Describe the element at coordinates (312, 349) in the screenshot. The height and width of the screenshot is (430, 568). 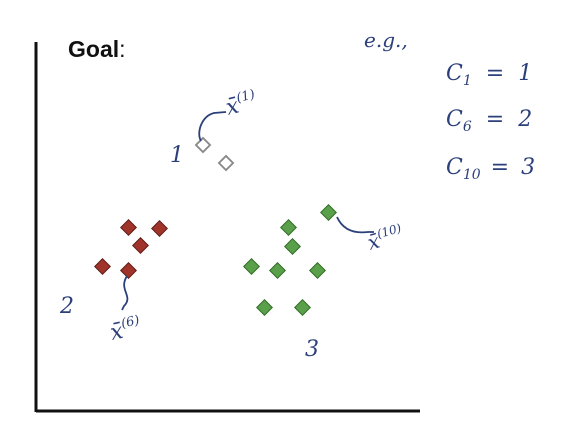
I see `cluster-label-3: 3` at that location.